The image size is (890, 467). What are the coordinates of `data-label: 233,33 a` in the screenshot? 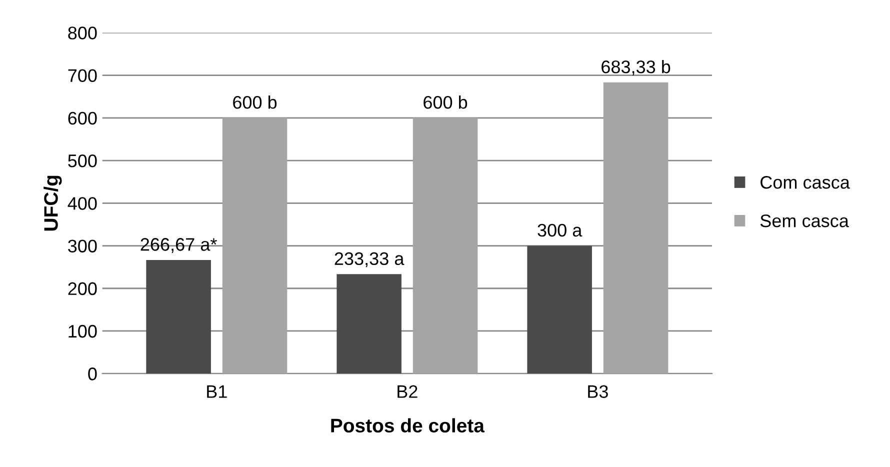 It's located at (369, 260).